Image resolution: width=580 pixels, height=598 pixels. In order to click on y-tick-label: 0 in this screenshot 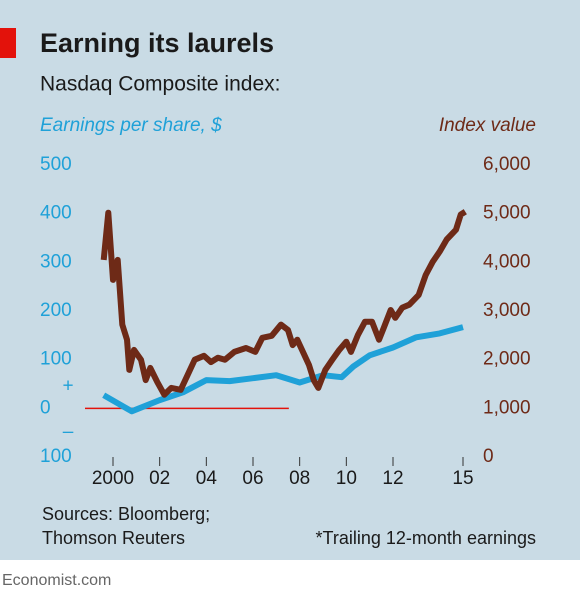, I will do `click(45, 407)`.